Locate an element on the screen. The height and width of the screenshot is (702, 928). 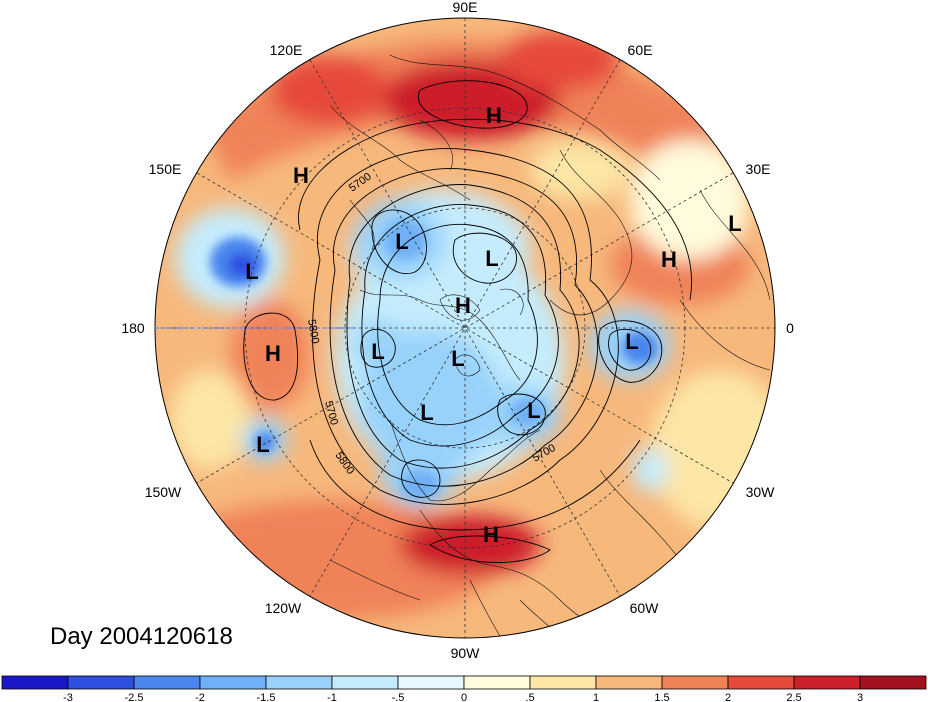
lon-label-150e: 150E is located at coordinates (165, 169).